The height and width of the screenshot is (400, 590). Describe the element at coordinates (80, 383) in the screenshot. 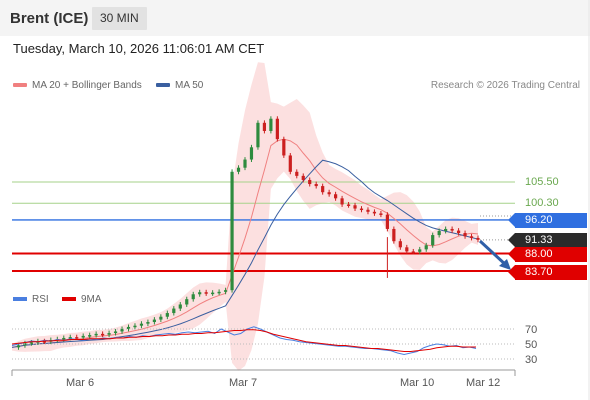

I see `x-axis-label-mar6: Mar 6` at that location.